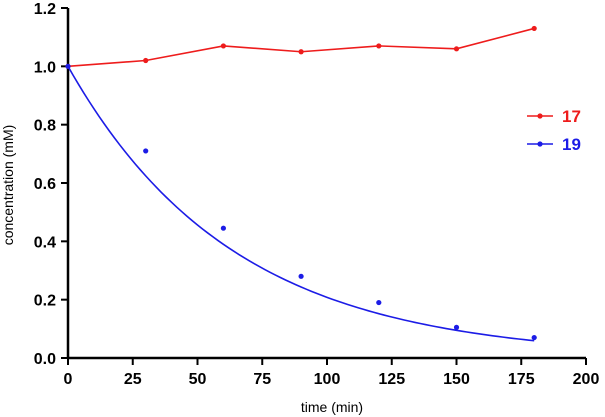 This screenshot has width=605, height=417. I want to click on y-tick-label: 0.0, so click(45, 359).